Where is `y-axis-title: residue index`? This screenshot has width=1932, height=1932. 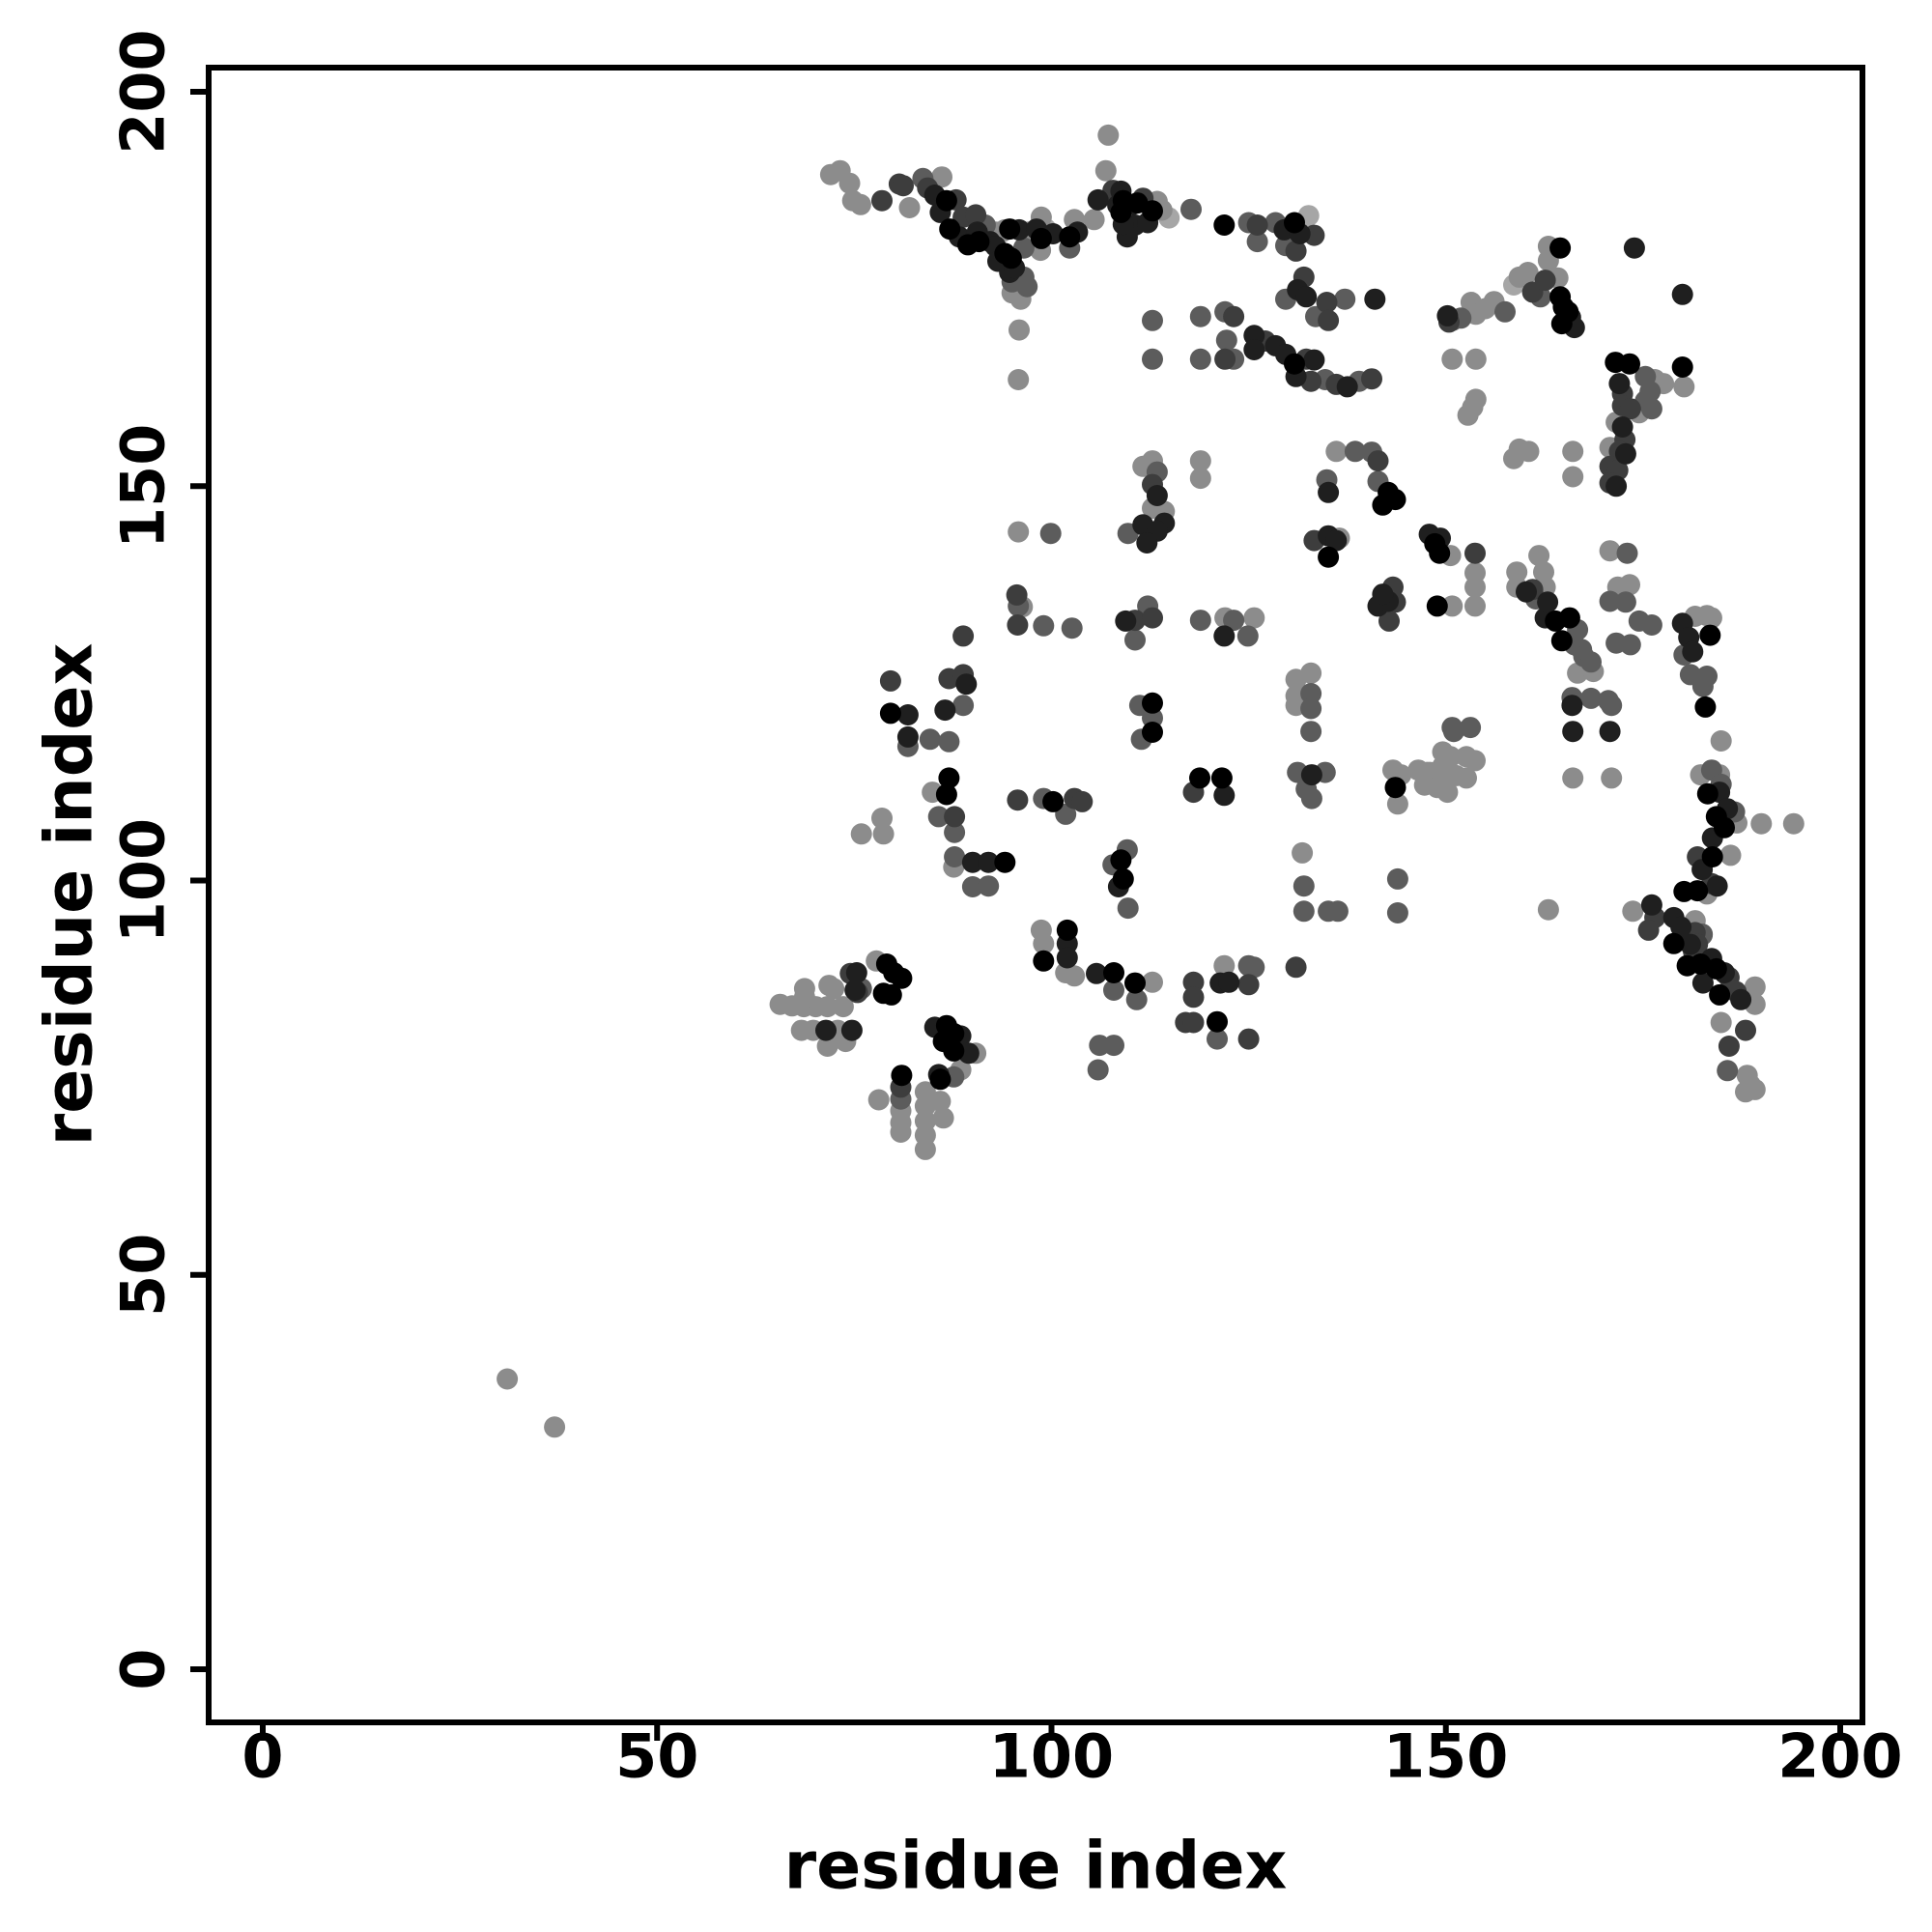 y-axis-title: residue index is located at coordinates (70, 895).